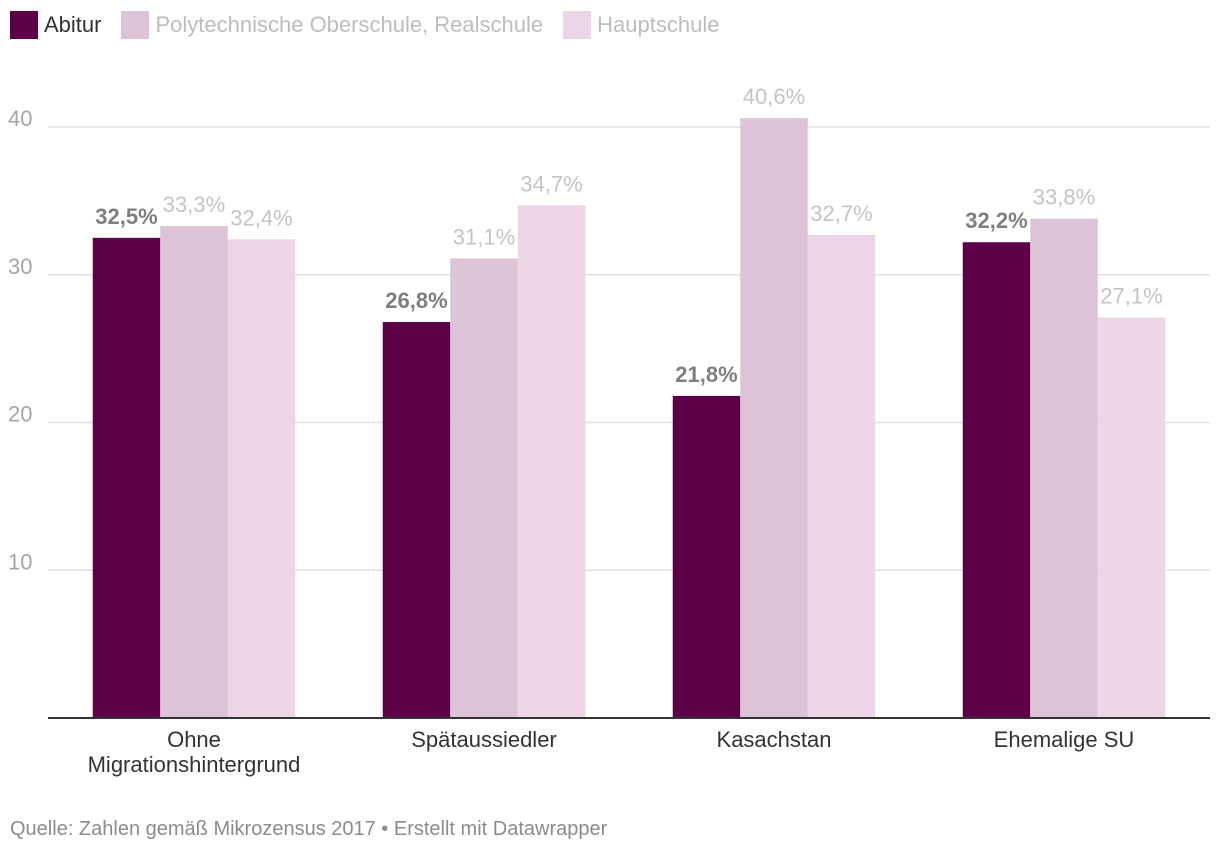 The width and height of the screenshot is (1220, 856). Describe the element at coordinates (551, 183) in the screenshot. I see `data-label: 34,7%` at that location.